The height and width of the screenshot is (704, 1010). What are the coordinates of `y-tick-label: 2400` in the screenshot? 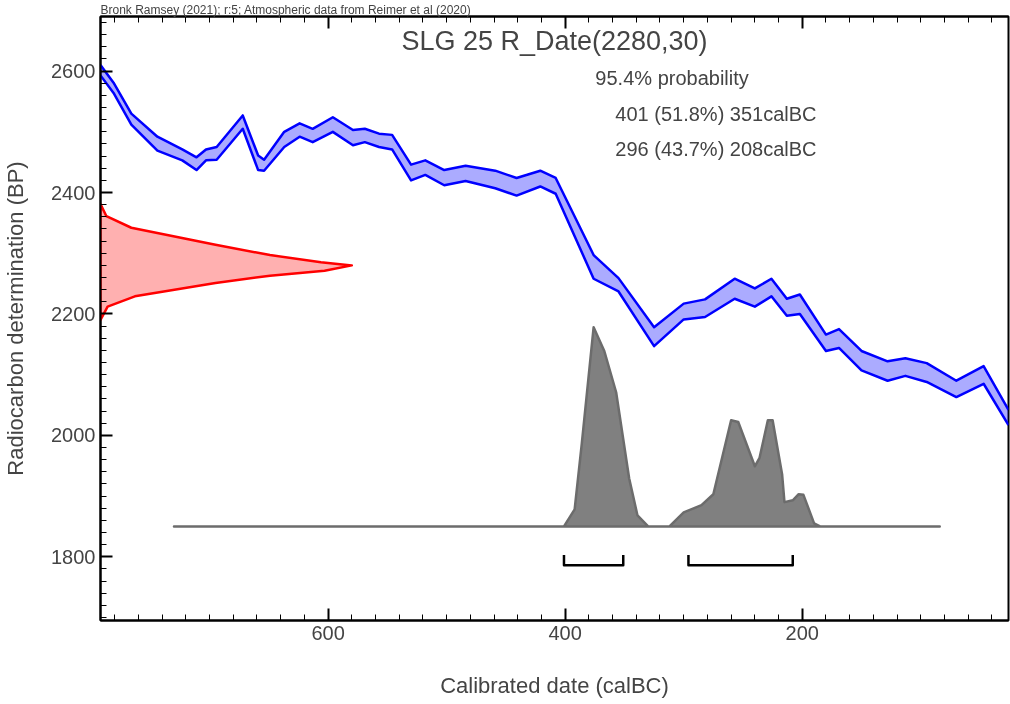 It's located at (73, 192).